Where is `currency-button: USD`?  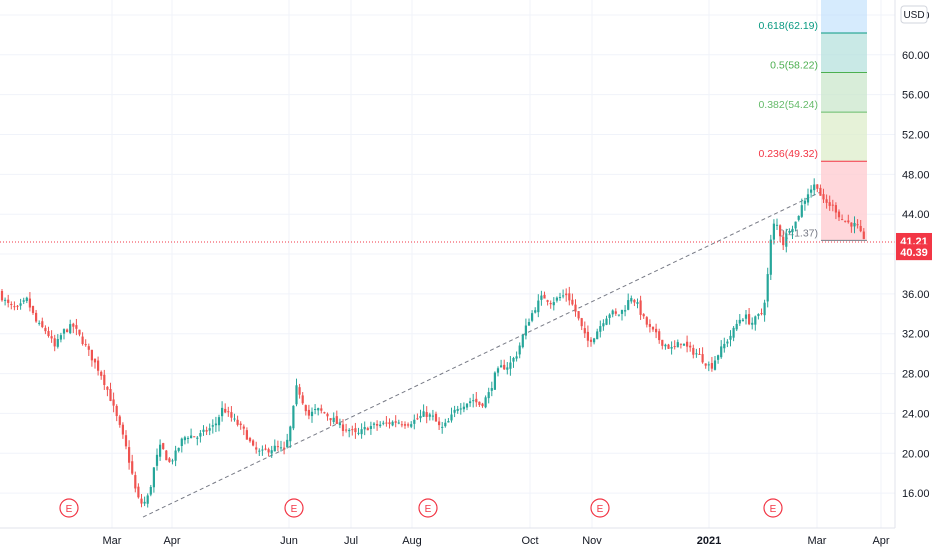 currency-button: USD is located at coordinates (914, 14).